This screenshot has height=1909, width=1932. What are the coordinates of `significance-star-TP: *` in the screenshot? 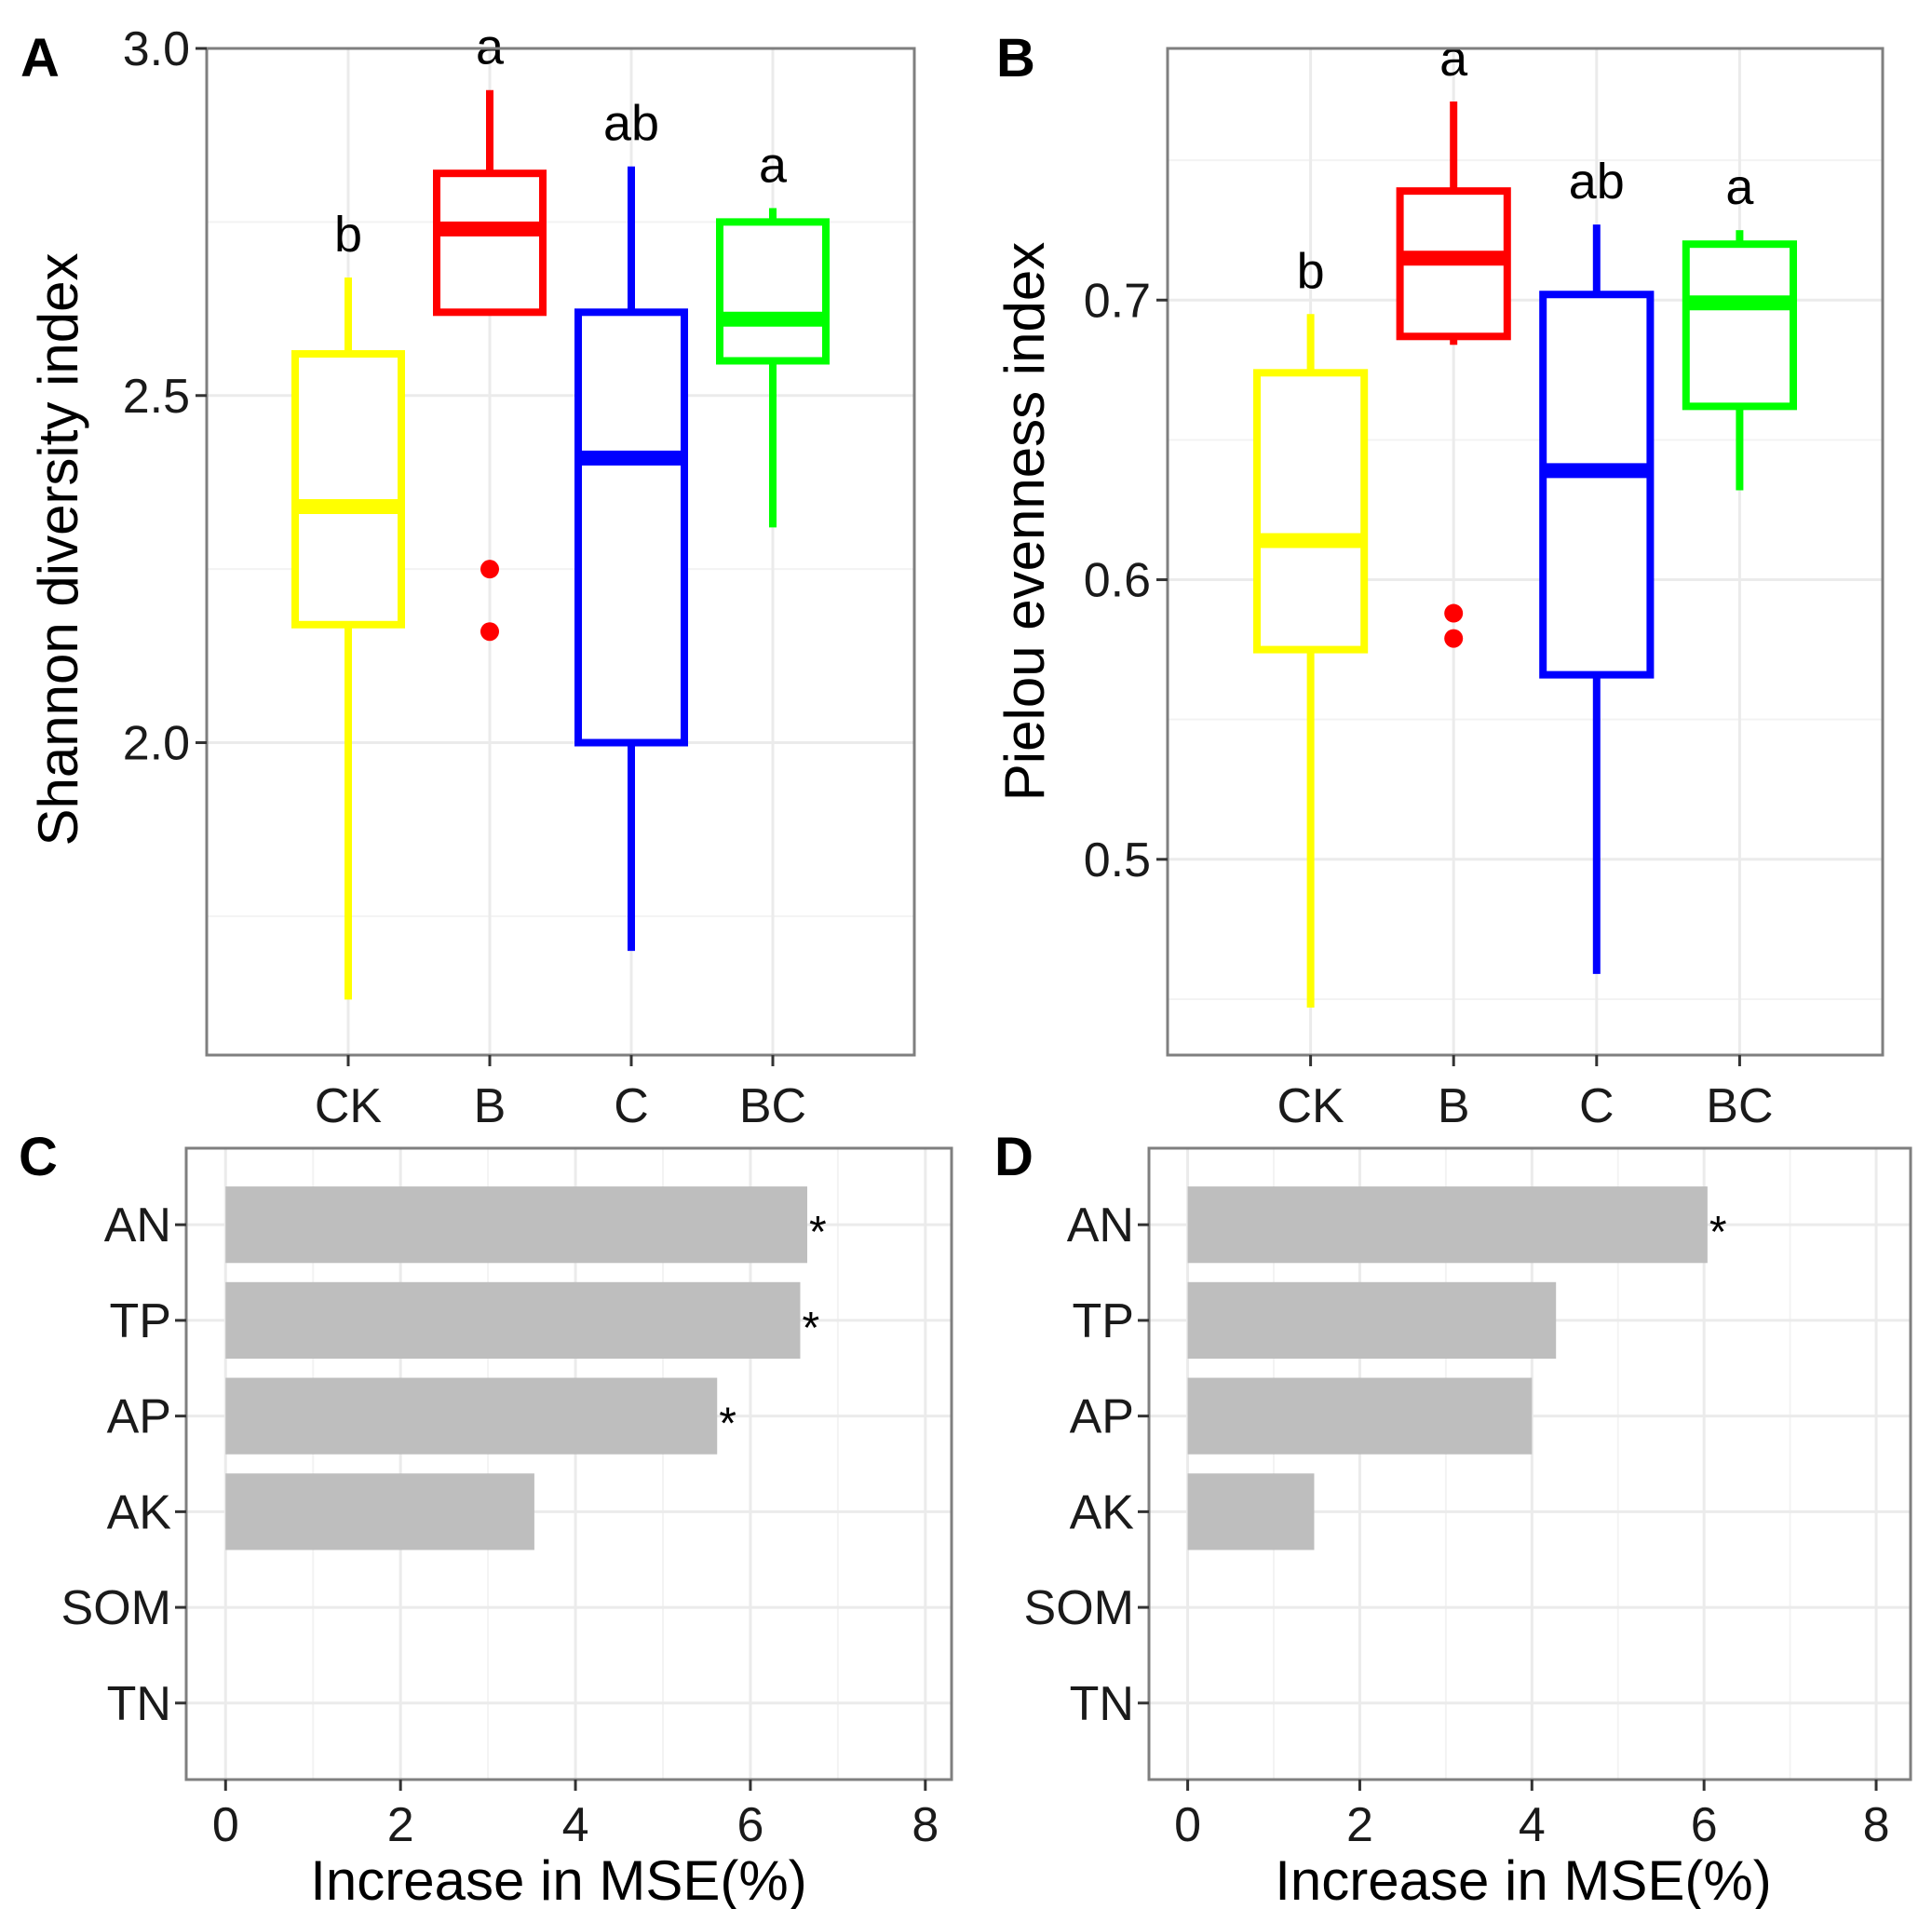 It's located at (810, 1328).